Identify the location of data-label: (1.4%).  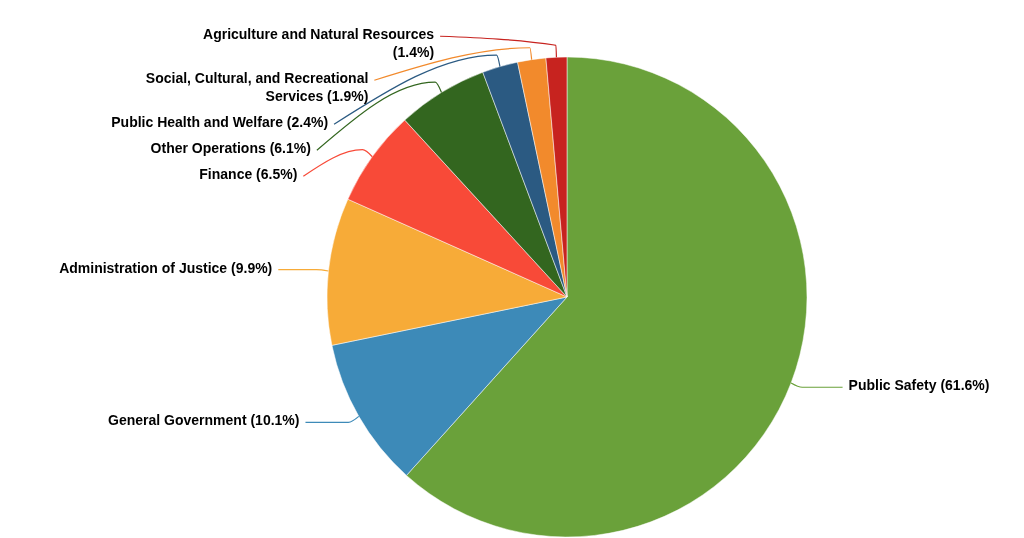
(413, 52).